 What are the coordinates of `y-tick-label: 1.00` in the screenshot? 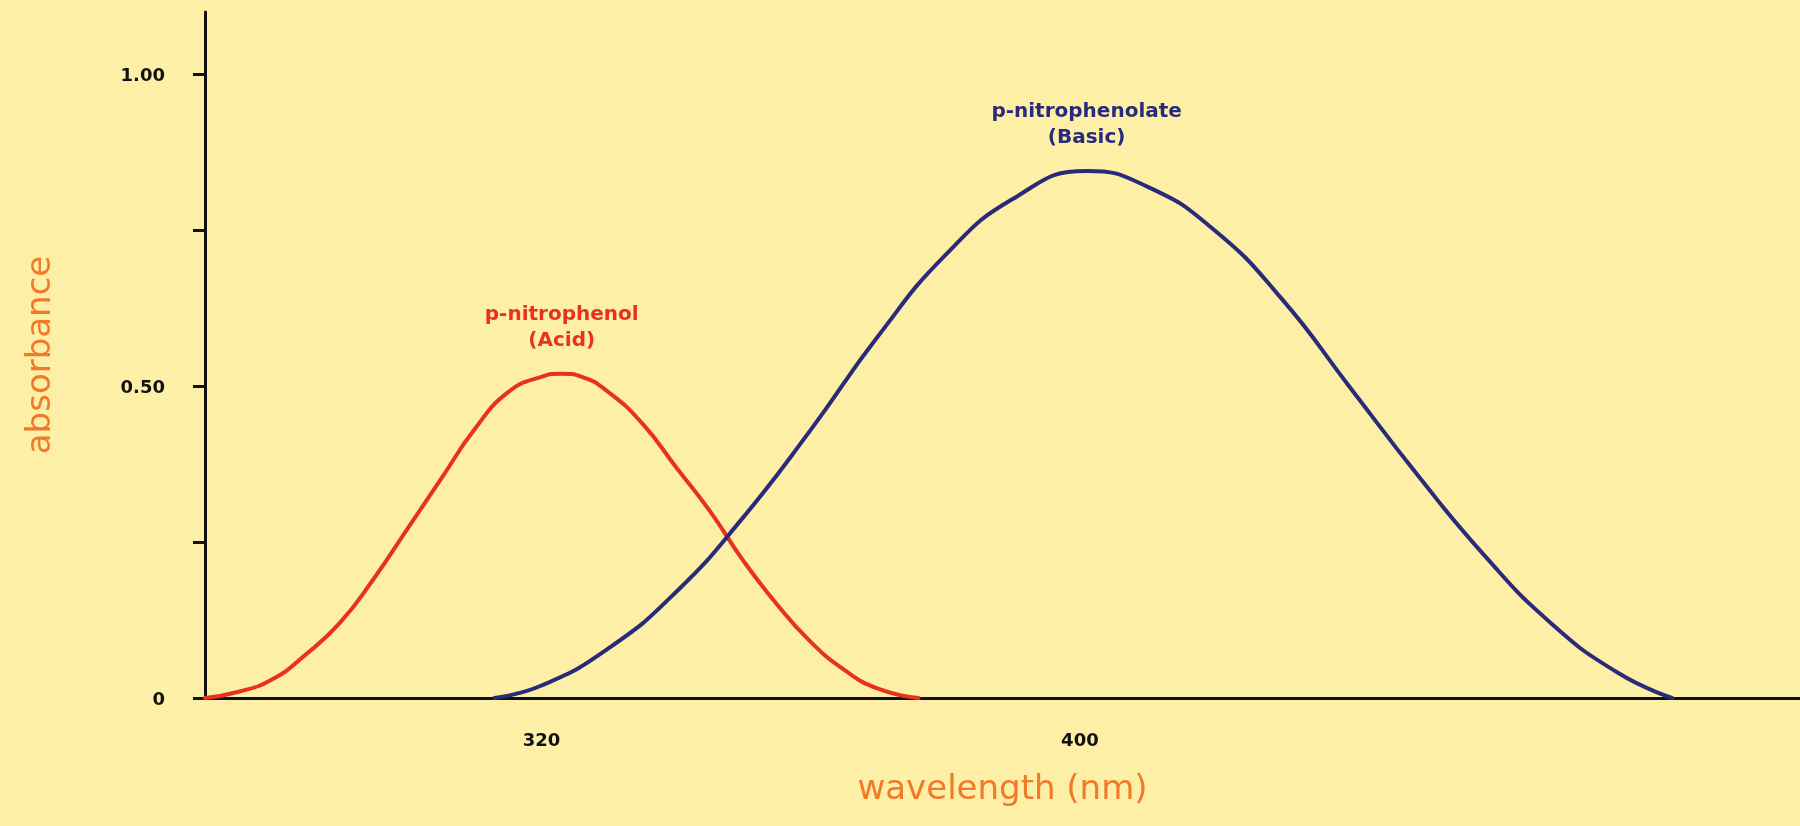 It's located at (142, 74).